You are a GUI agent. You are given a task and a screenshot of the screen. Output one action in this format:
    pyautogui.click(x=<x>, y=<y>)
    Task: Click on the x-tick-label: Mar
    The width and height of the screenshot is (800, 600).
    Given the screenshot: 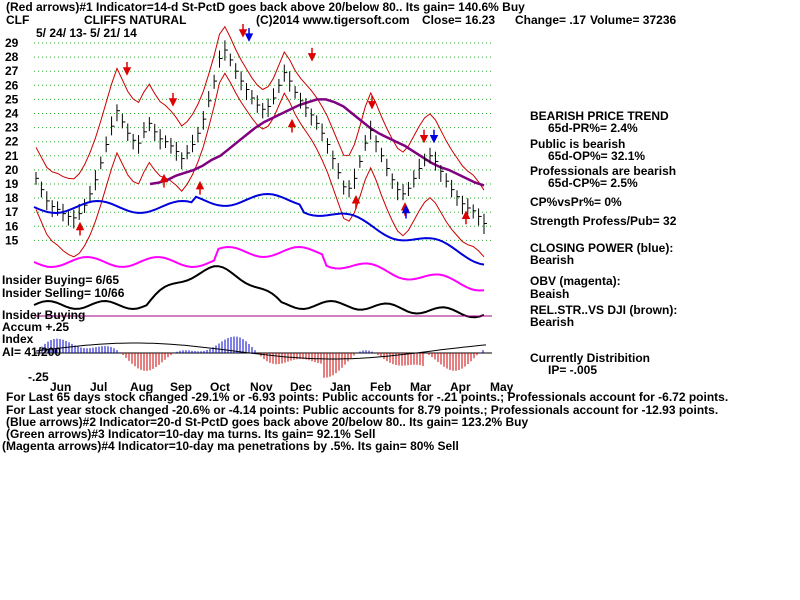 What is the action you would take?
    pyautogui.click(x=421, y=387)
    